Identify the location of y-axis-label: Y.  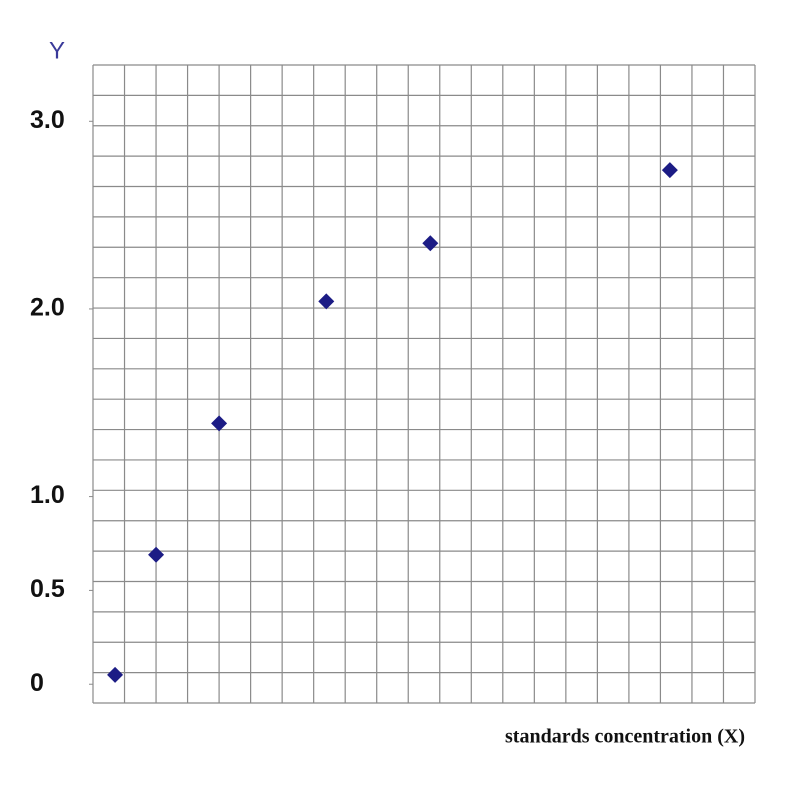
(57, 50).